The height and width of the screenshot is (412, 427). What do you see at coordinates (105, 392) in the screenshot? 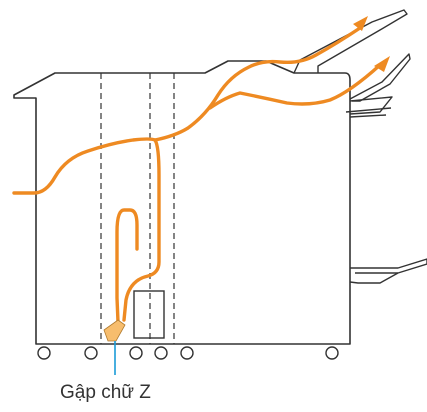
I see `z-fold-label: Gập chữ Z` at bounding box center [105, 392].